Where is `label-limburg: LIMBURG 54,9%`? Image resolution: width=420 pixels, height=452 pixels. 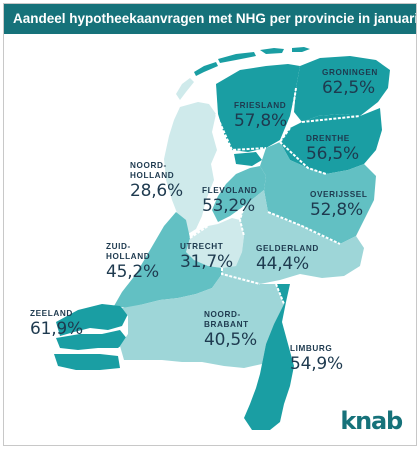 label-limburg: LIMBURG 54,9% is located at coordinates (316, 359).